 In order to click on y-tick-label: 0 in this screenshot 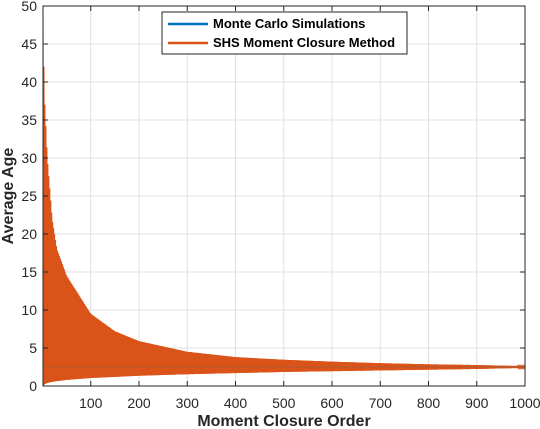, I will do `click(33, 386)`.